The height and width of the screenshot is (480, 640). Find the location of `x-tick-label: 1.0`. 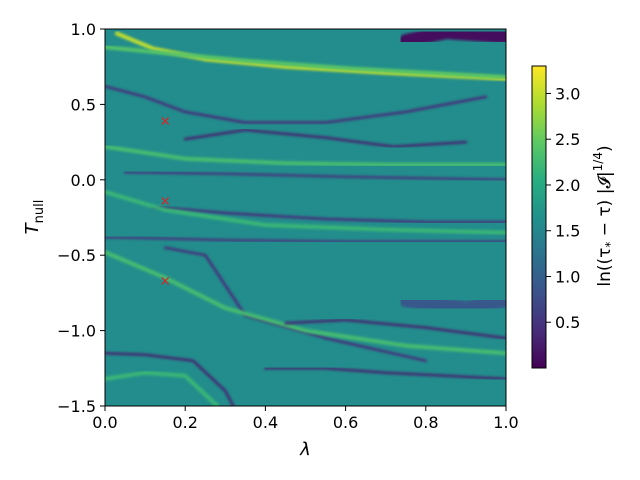

x-tick-label: 1.0 is located at coordinates (505, 422).